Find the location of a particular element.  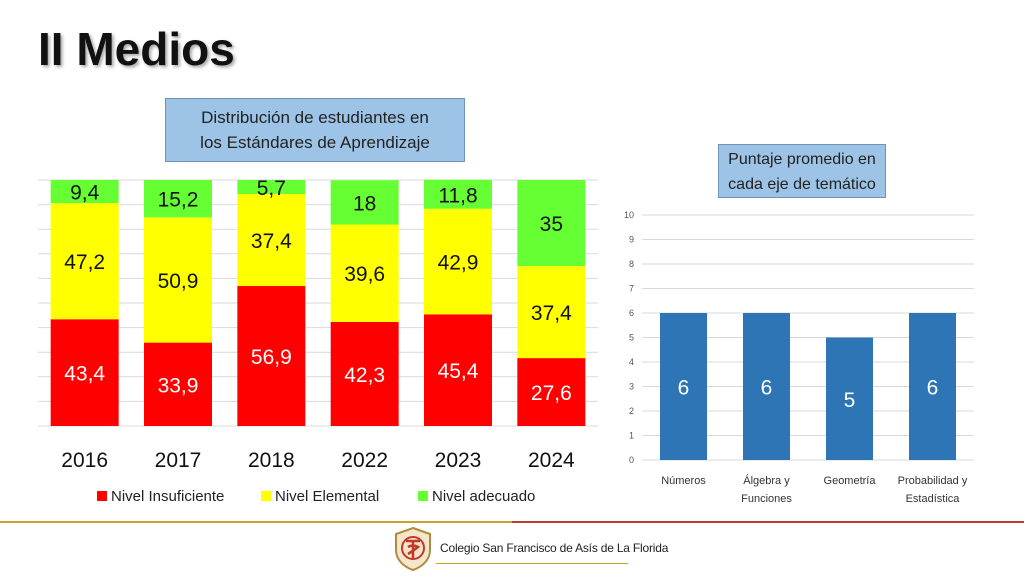

stacked-data-label: 33,9 is located at coordinates (178, 385).